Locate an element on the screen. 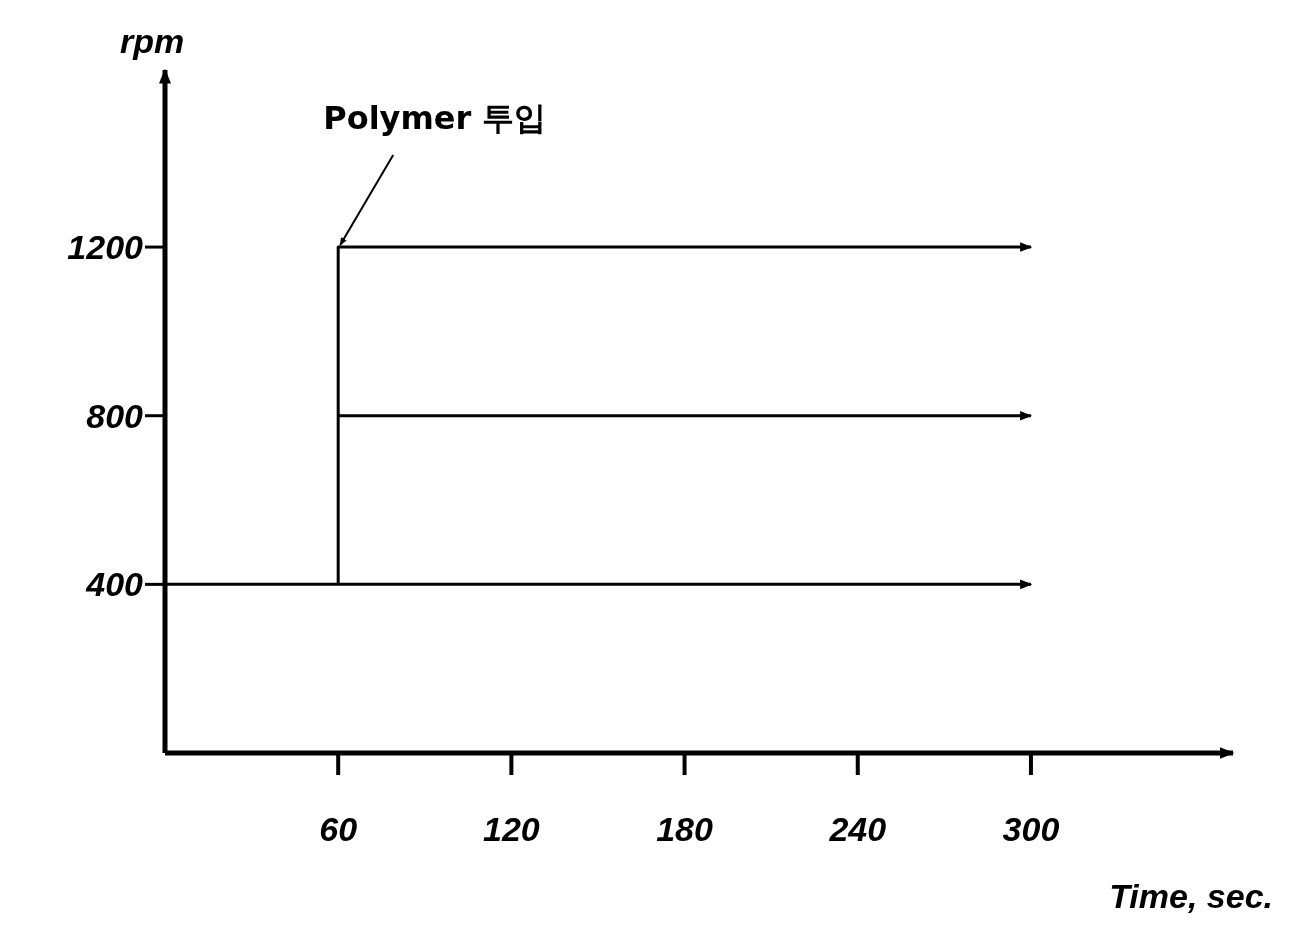  x-tick-label: 60 is located at coordinates (338, 829).